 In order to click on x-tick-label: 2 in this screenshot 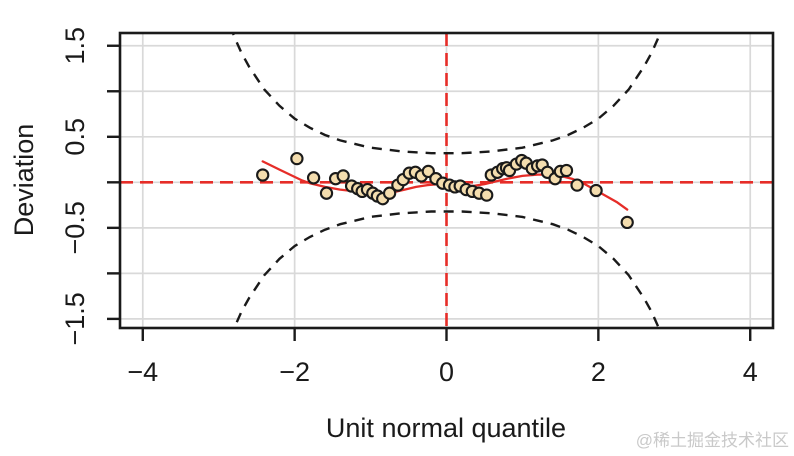, I will do `click(598, 372)`.